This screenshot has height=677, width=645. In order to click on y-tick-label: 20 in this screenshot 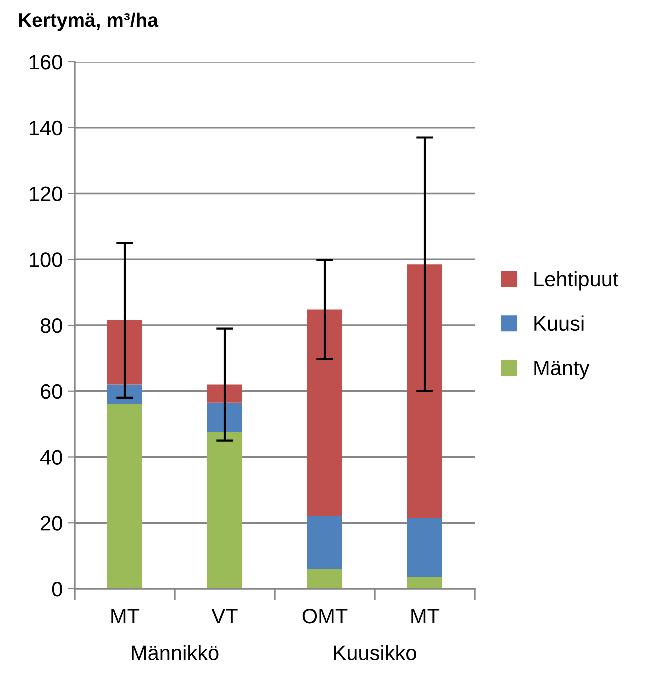, I will do `click(51, 523)`.